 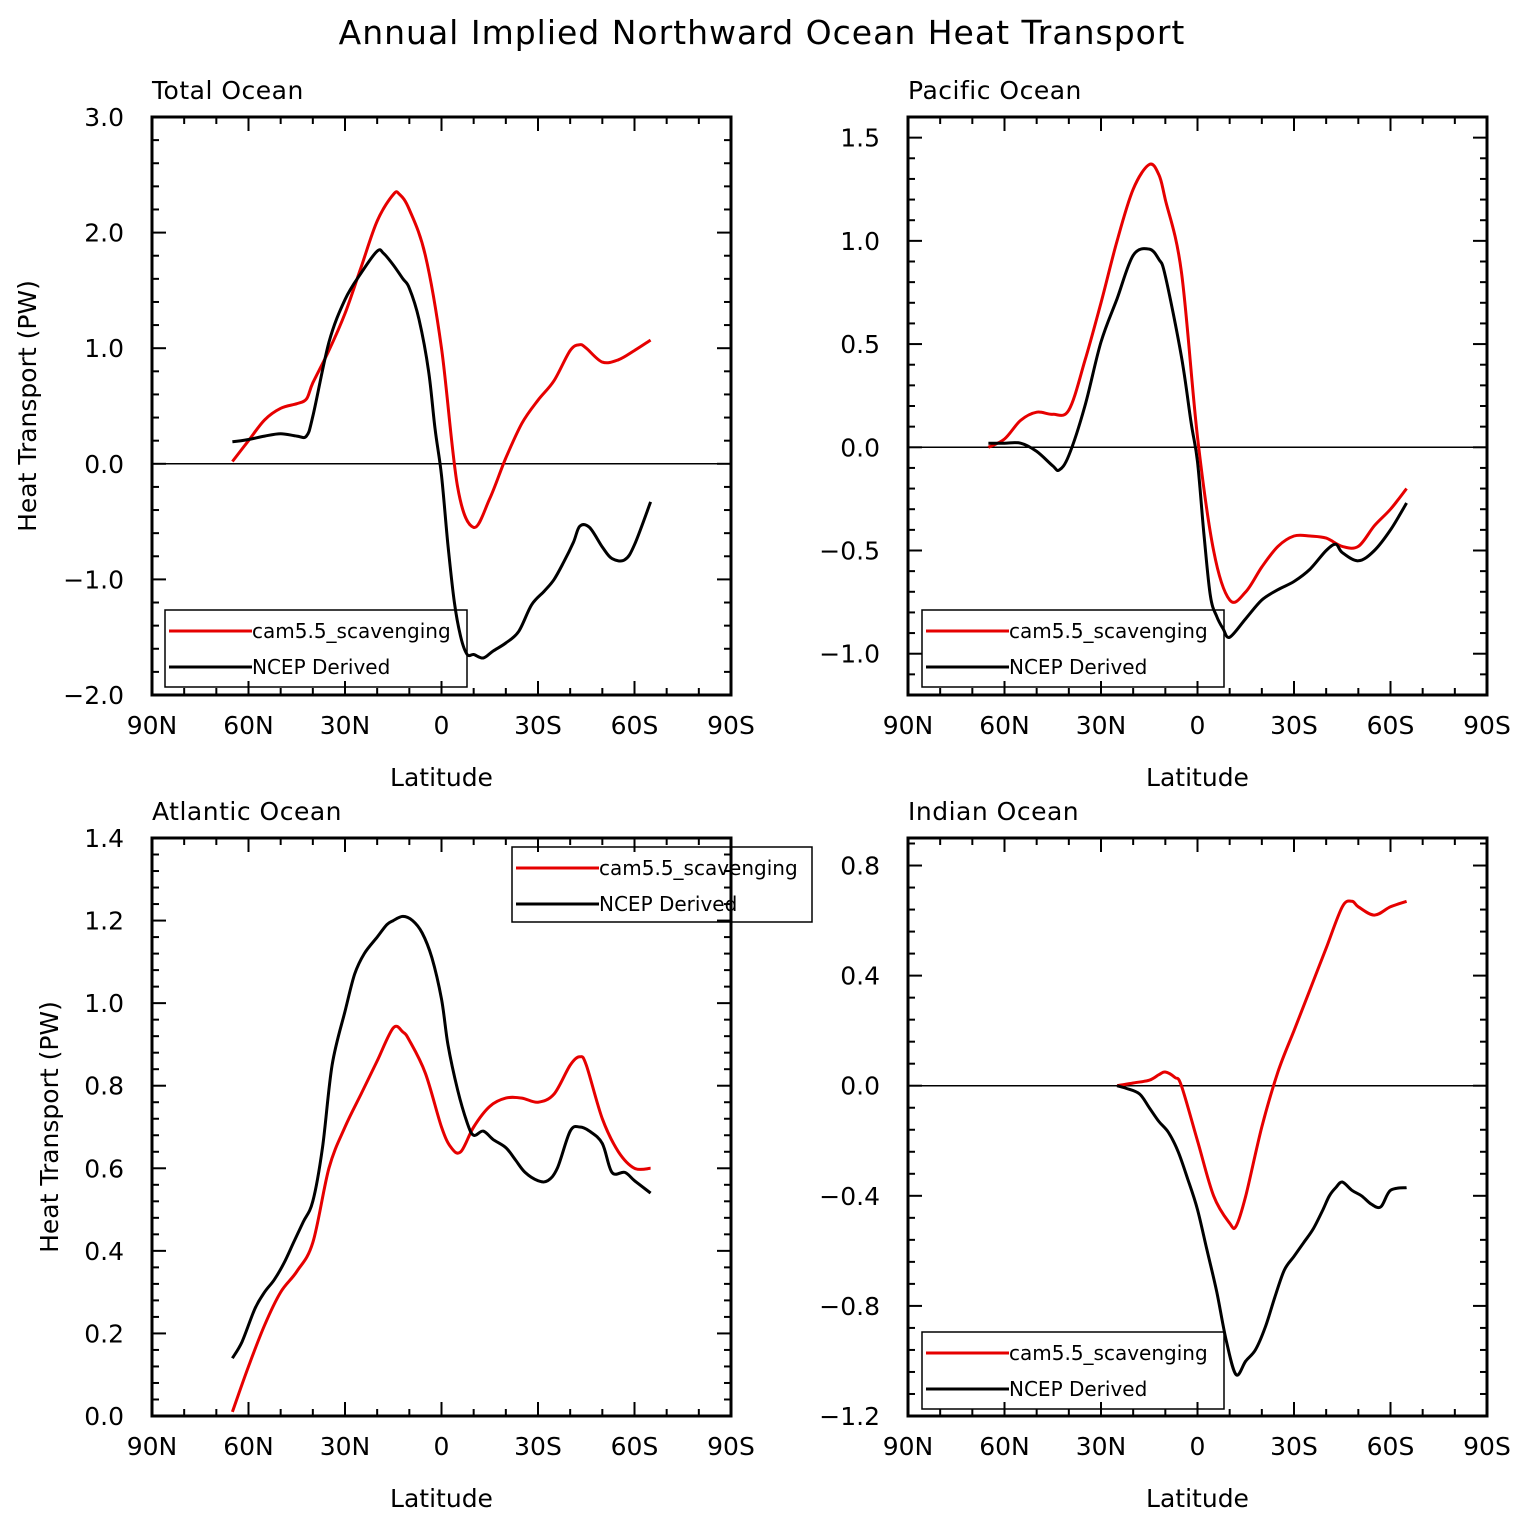 What do you see at coordinates (104, 1168) in the screenshot?
I see `y-tick-label: 0.6` at bounding box center [104, 1168].